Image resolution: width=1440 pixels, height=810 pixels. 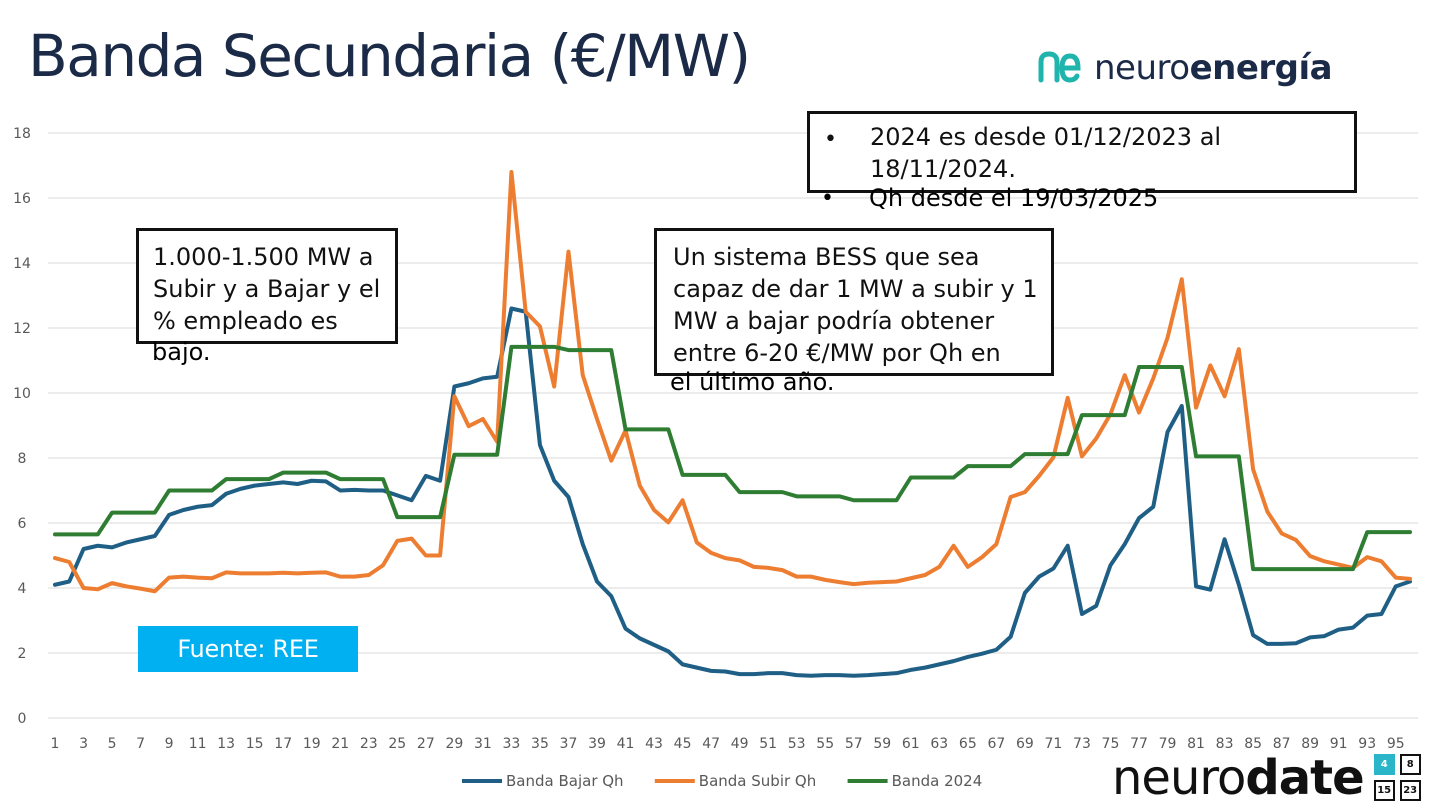 What do you see at coordinates (1310, 744) in the screenshot?
I see `x-tick-label: 89` at bounding box center [1310, 744].